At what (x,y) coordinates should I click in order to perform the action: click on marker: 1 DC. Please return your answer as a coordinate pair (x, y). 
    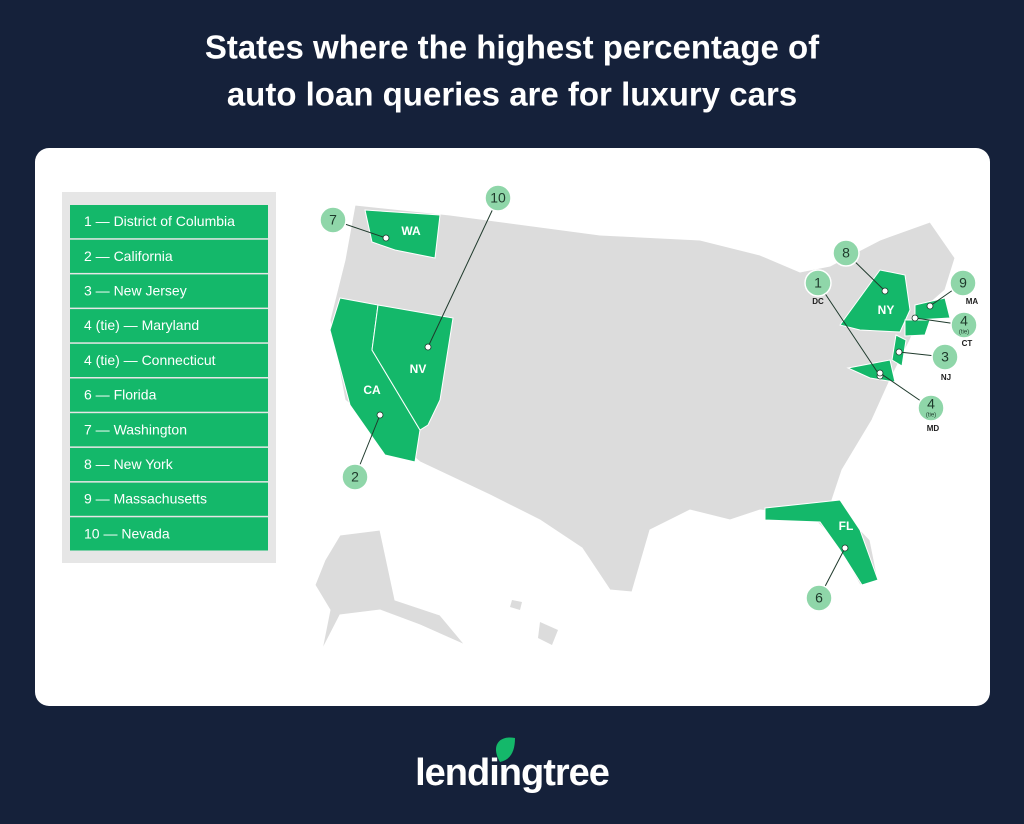
    Looking at the image, I should click on (844, 324).